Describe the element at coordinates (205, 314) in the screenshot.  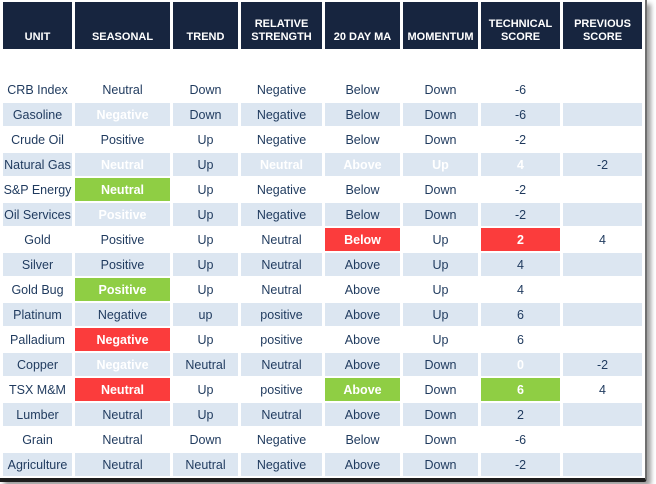
I see `cell-trend: up` at that location.